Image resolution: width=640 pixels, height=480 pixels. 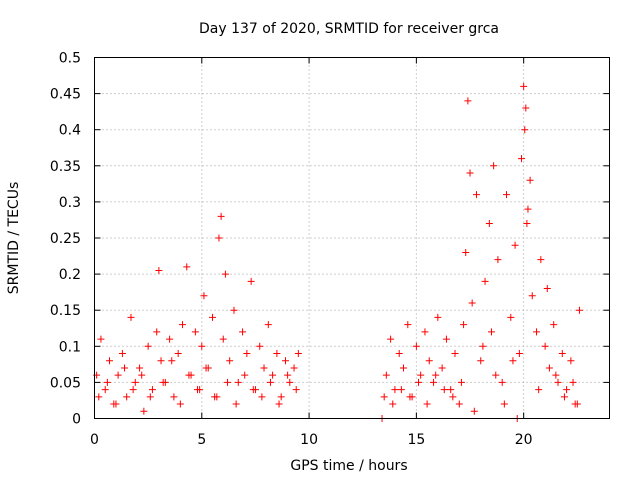 I want to click on y-tick-label: 0.45, so click(x=65, y=95).